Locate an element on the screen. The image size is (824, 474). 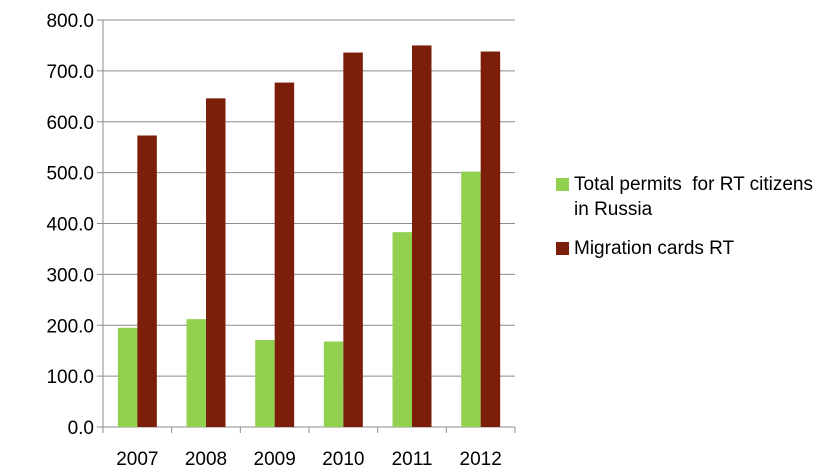
bar-migration-cards-2011 is located at coordinates (422, 236).